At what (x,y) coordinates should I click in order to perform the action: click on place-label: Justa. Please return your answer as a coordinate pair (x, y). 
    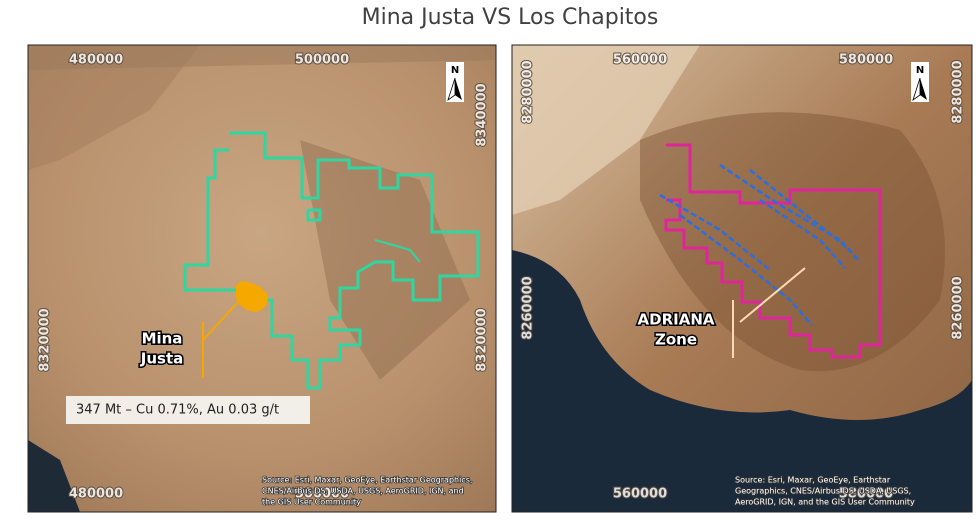
    Looking at the image, I should click on (161, 359).